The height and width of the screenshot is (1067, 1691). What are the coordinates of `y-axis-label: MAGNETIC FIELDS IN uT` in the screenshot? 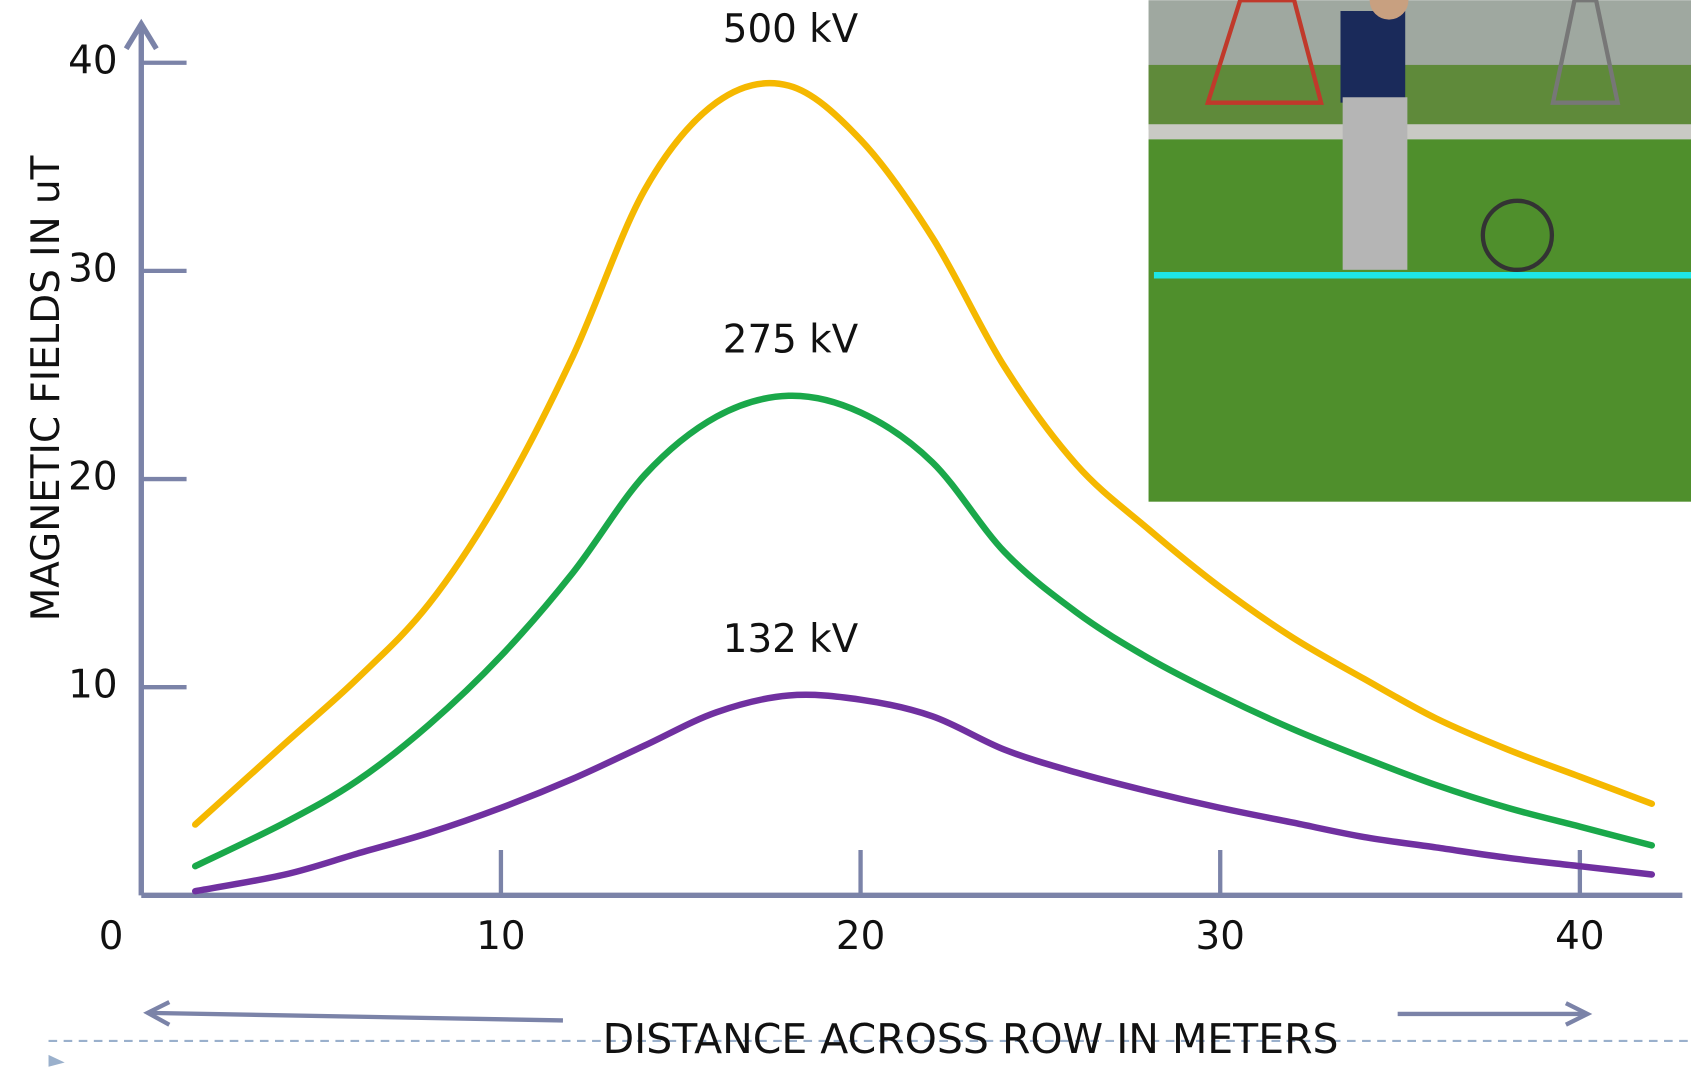 It's located at (46, 388).